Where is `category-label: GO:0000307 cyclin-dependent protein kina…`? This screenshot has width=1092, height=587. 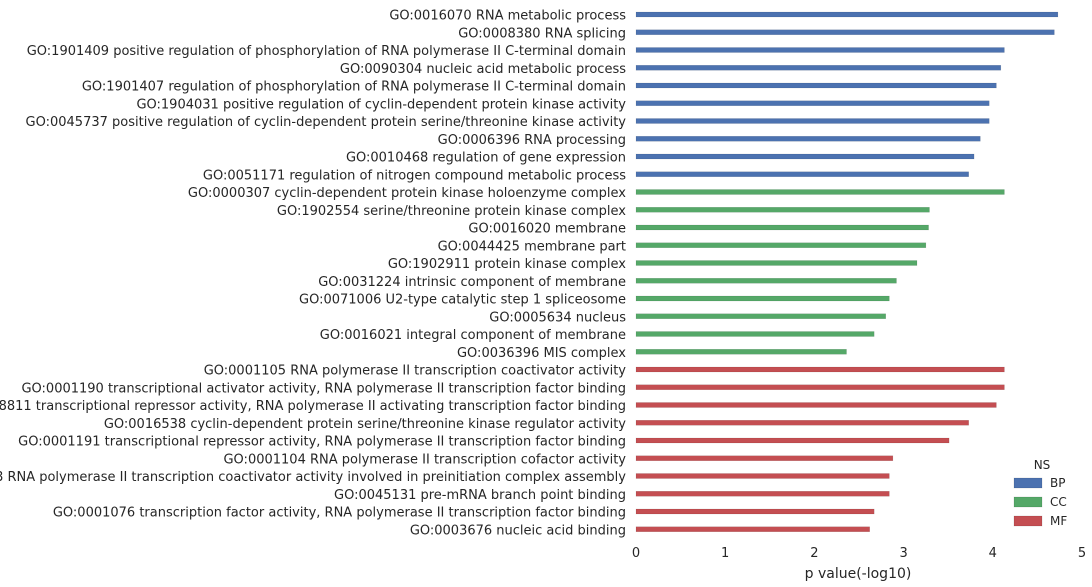
category-label: GO:0000307 cyclin-dependent protein kina… is located at coordinates (407, 193).